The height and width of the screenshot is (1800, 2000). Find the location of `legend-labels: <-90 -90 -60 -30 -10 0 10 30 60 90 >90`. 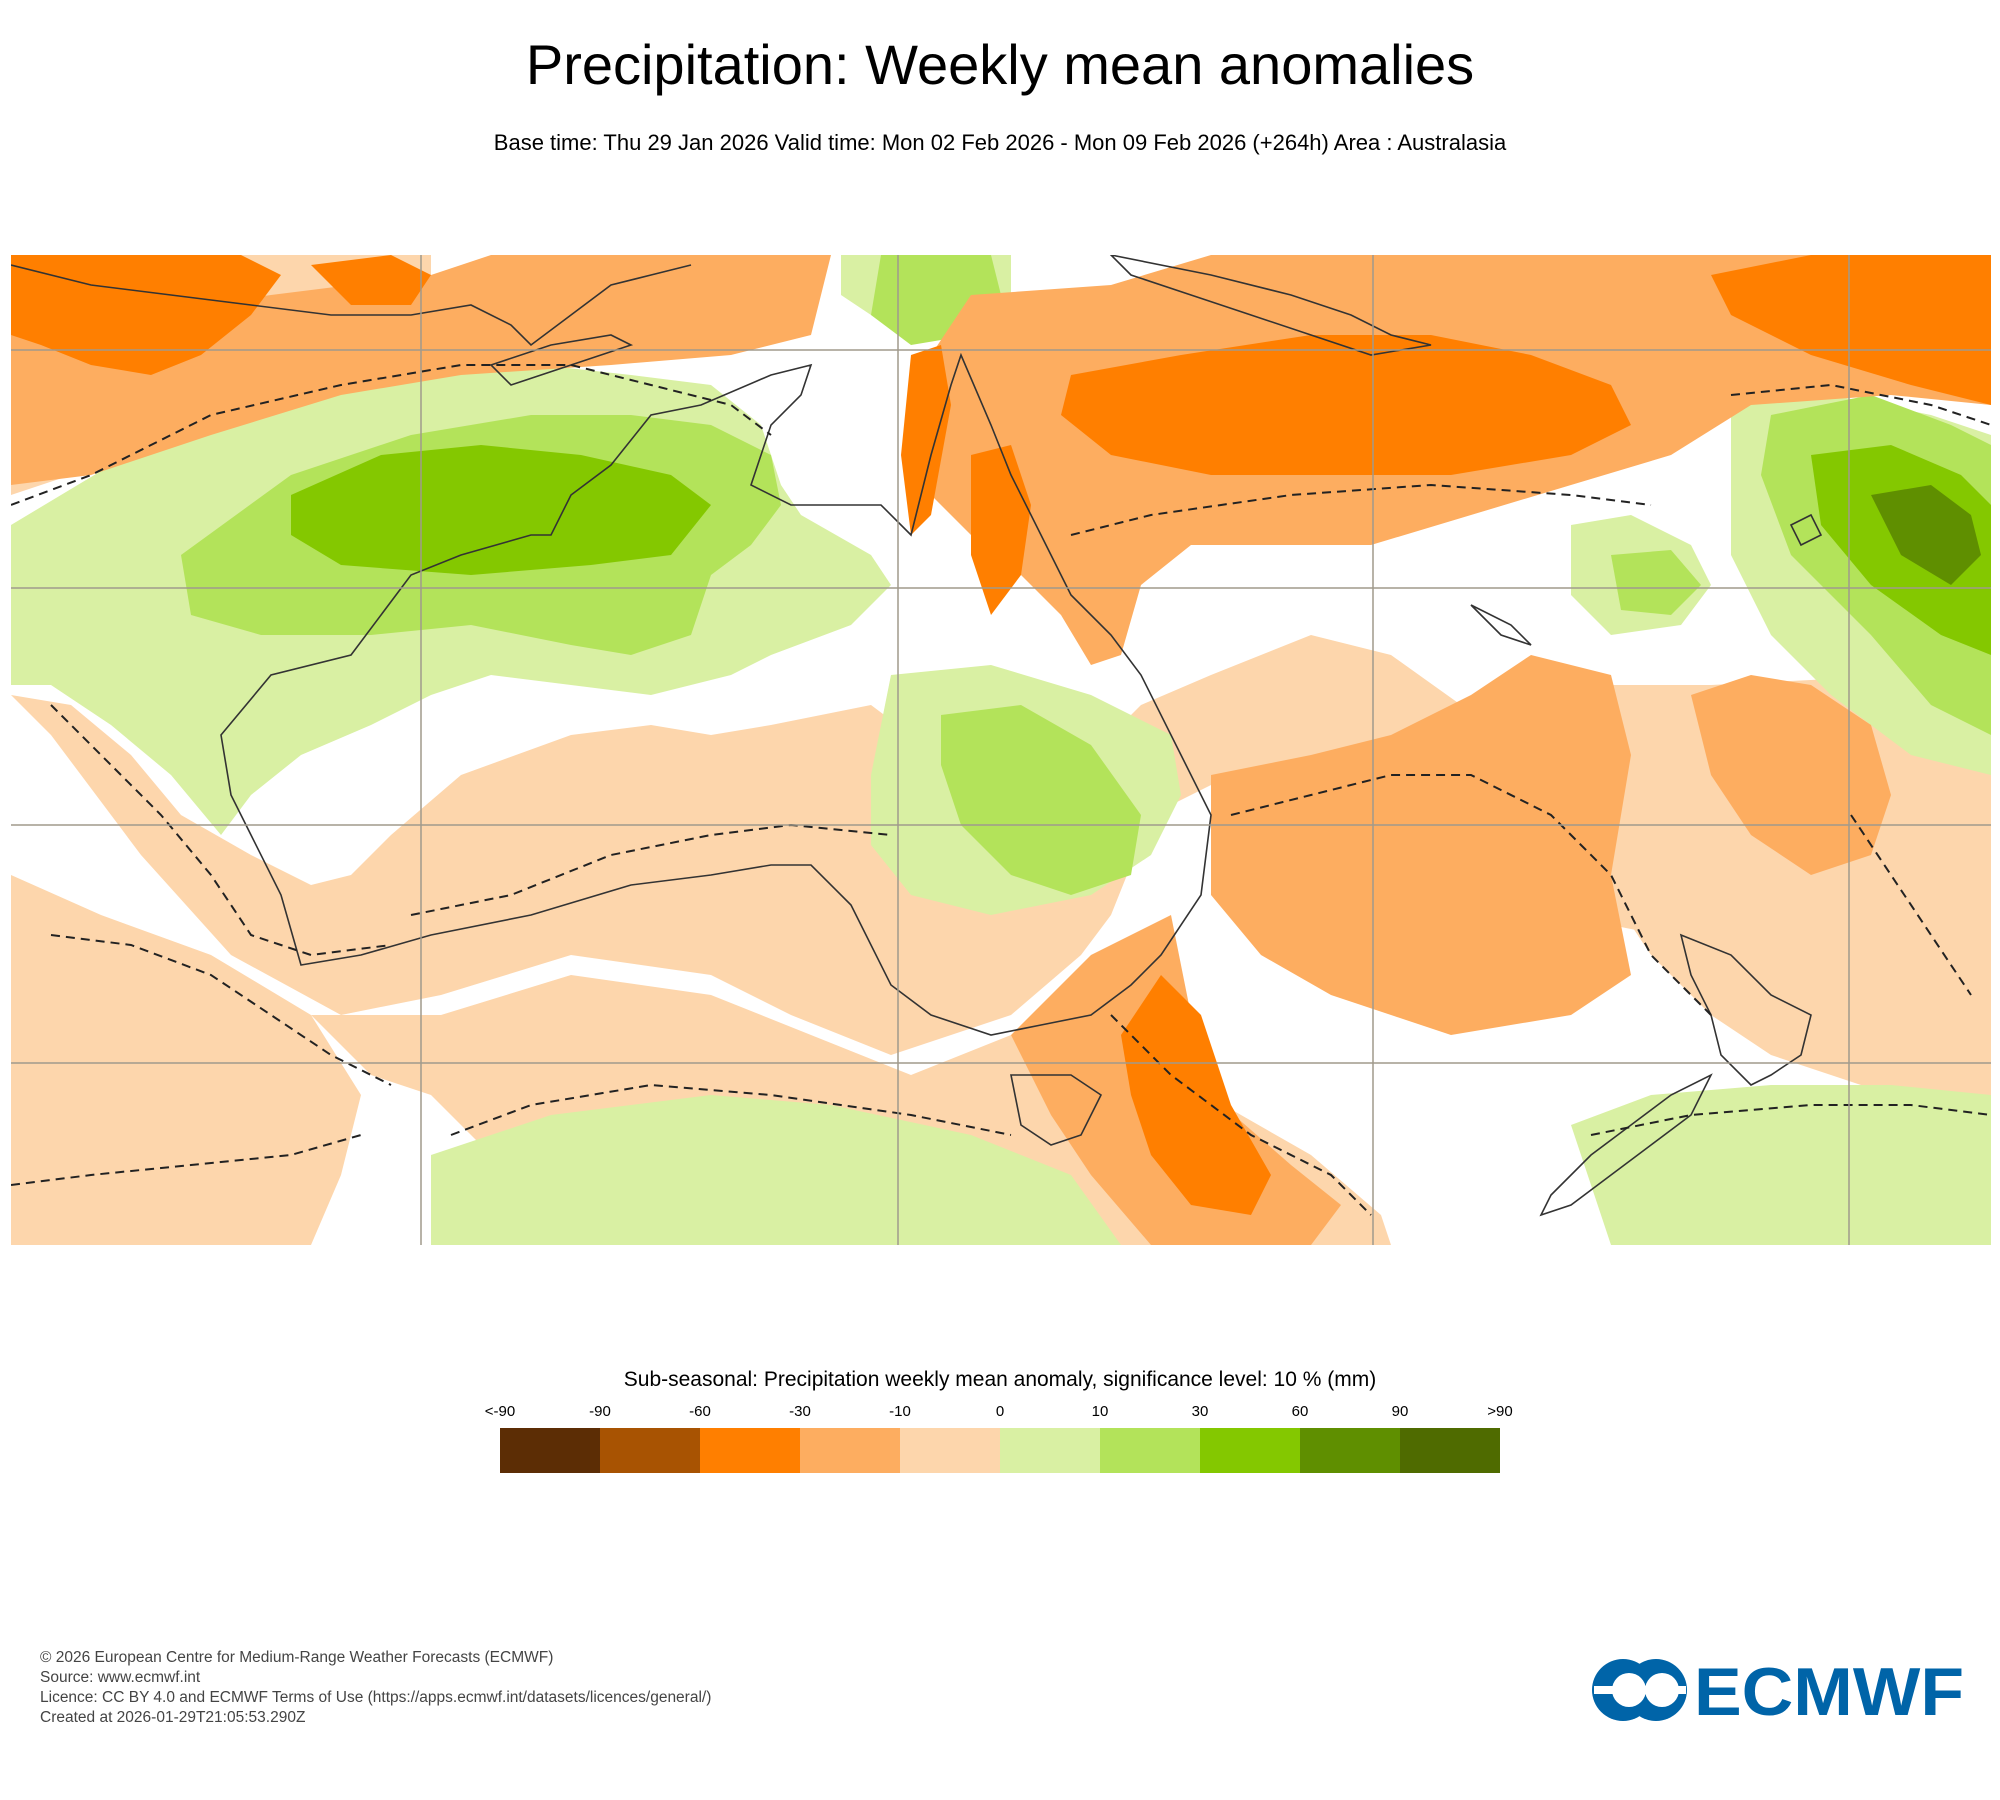

legend-labels: <-90 -90 -60 -30 -10 0 10 30 60 90 >90 is located at coordinates (1000, 1413).